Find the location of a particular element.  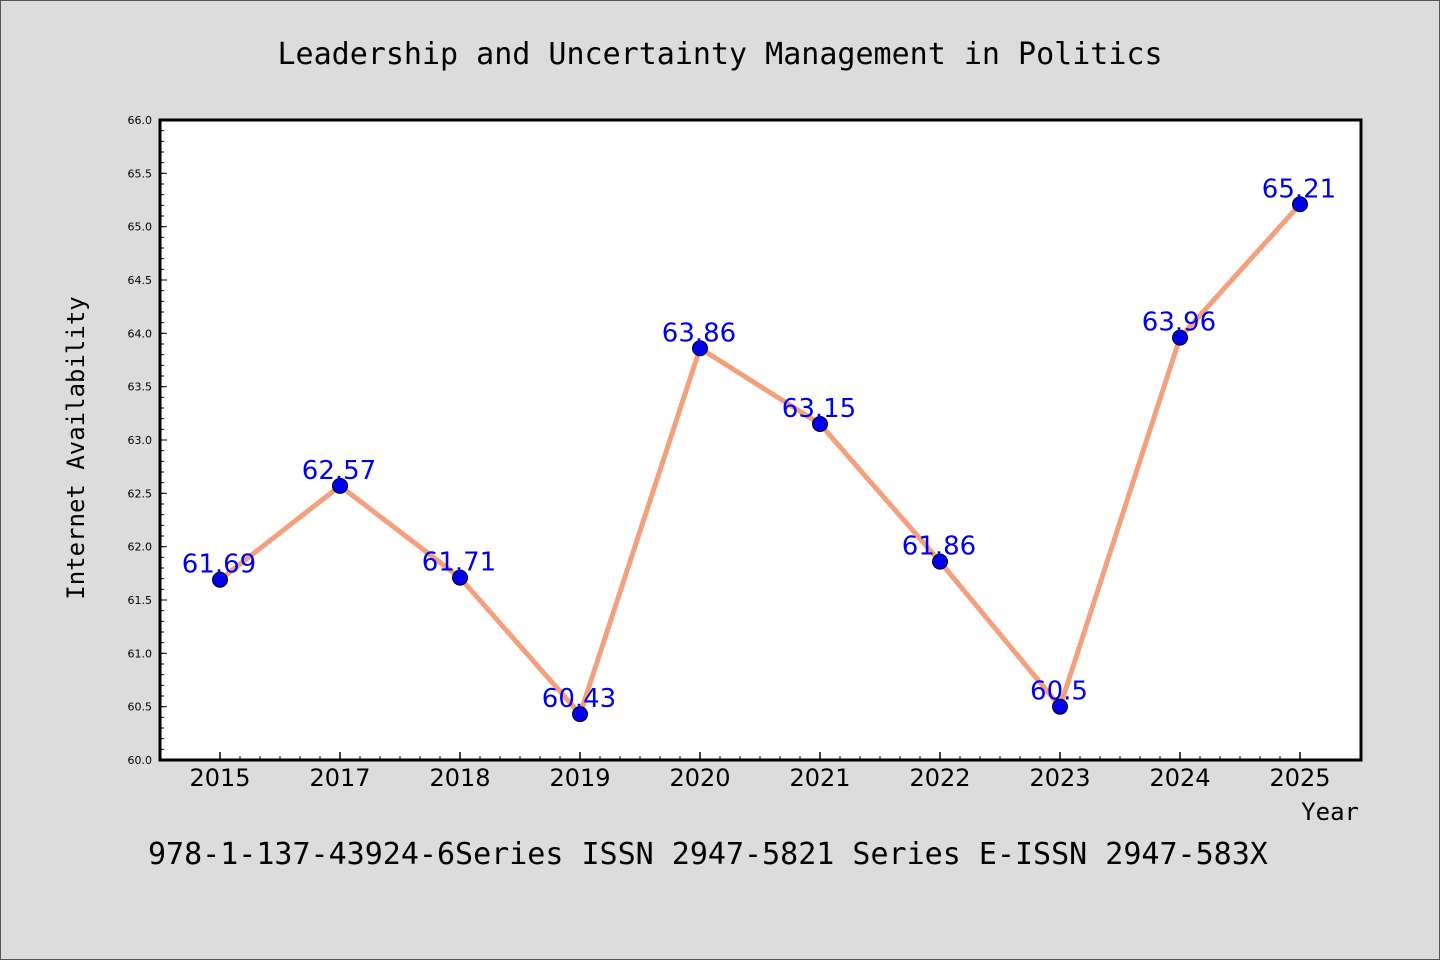

y-tick-label: 64.5 is located at coordinates (140, 280).